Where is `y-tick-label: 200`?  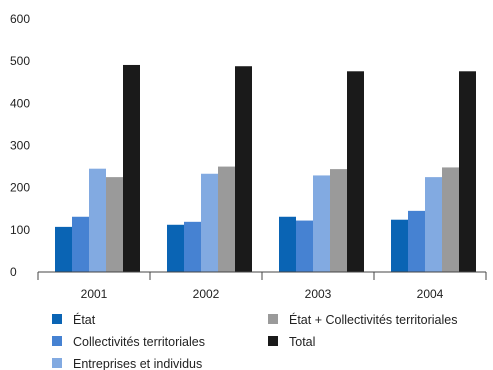 y-tick-label: 200 is located at coordinates (20, 188).